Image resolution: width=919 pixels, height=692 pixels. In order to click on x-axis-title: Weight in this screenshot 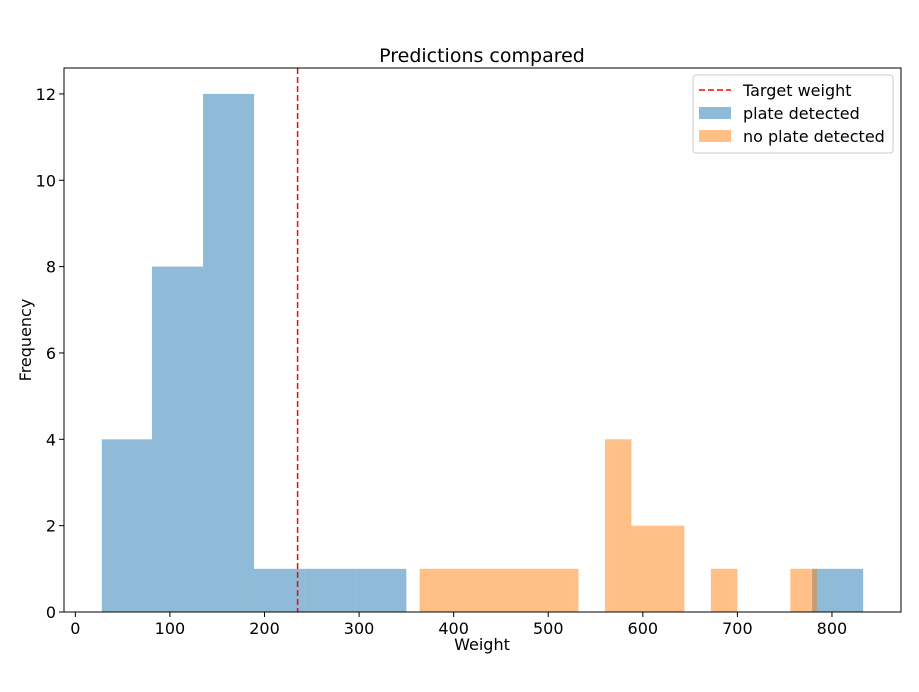, I will do `click(482, 644)`.